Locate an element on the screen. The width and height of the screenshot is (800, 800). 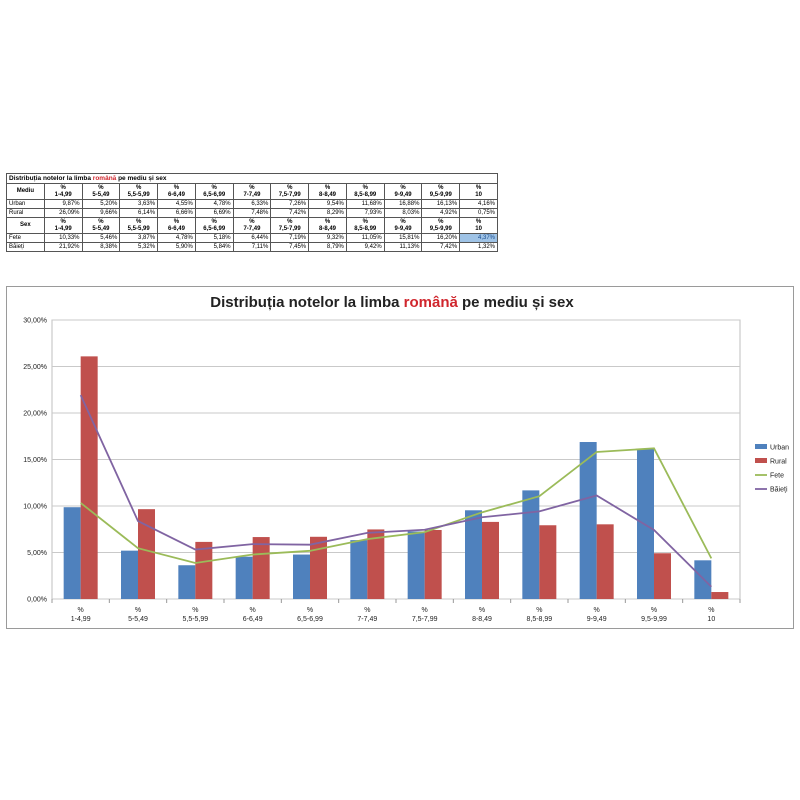
table-cell: 4,16% is located at coordinates (478, 204).